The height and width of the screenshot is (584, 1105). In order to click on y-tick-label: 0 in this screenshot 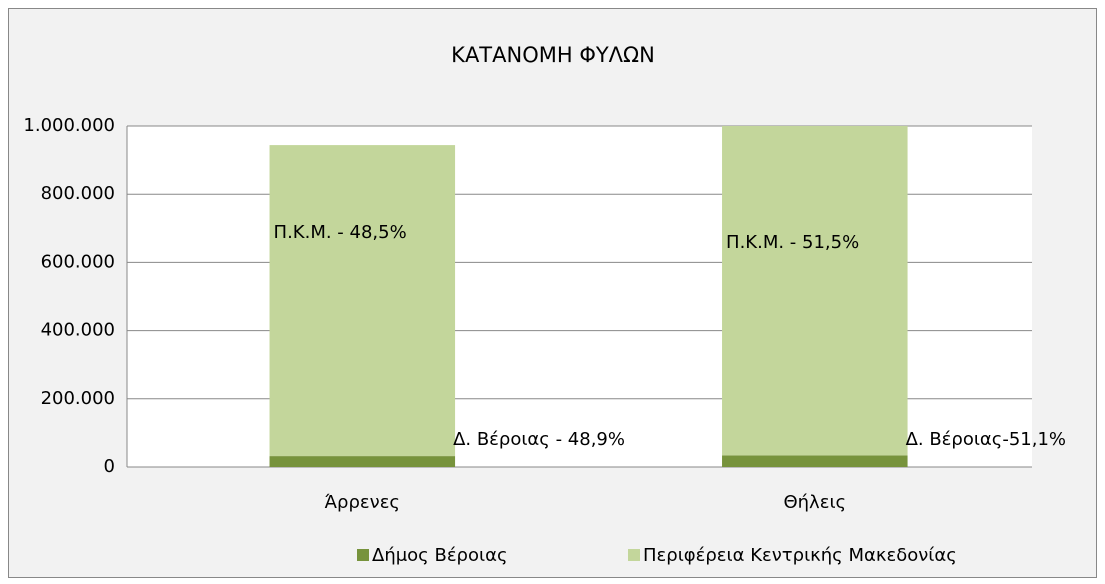, I will do `click(109, 466)`.